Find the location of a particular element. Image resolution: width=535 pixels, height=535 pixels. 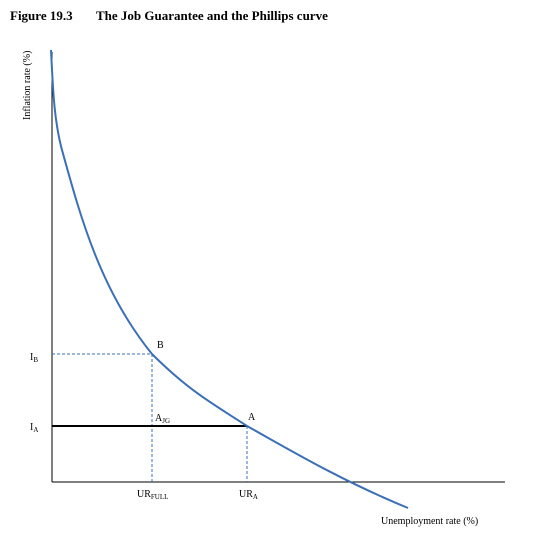

figure-number: Figure 19.3 is located at coordinates (41, 15).